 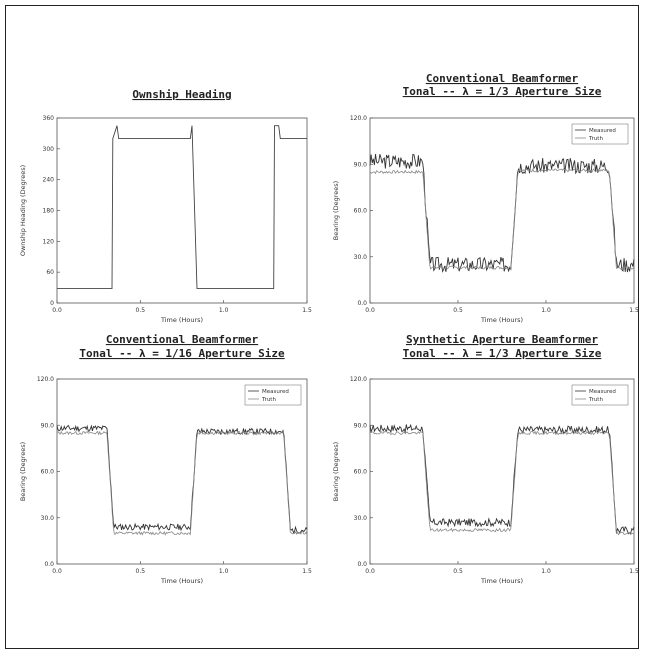 I want to click on y-tick-label: 240, so click(x=49, y=180).